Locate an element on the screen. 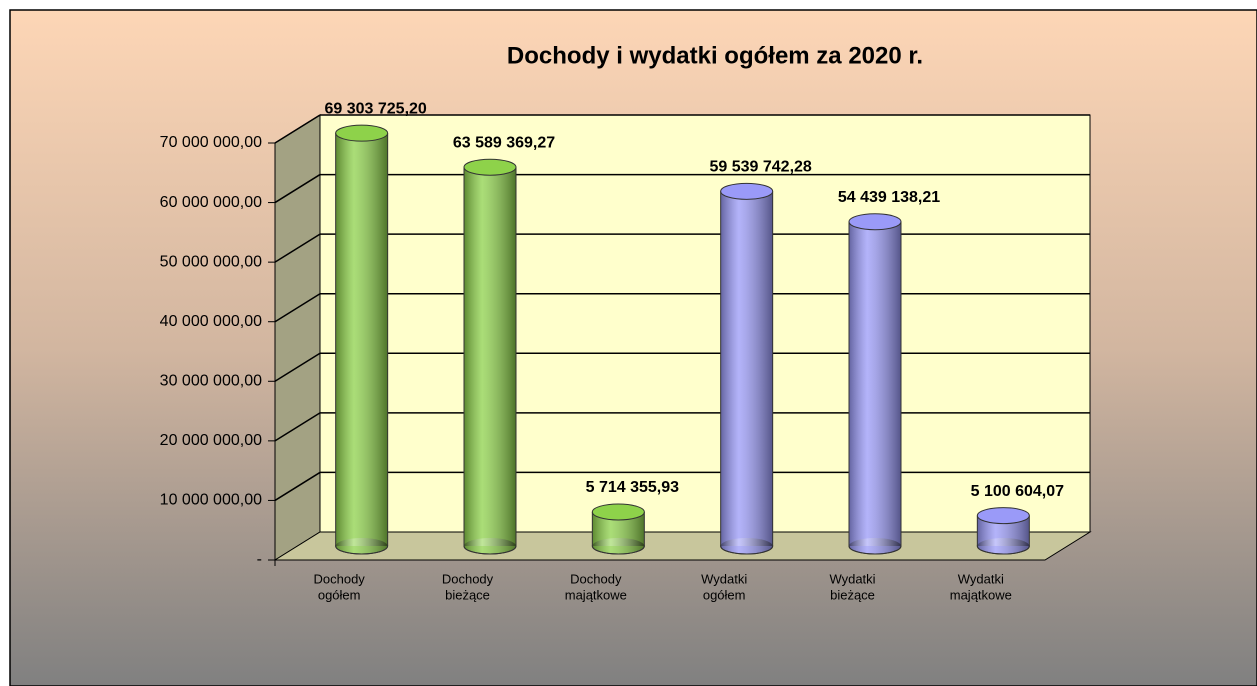 The image size is (1257, 686). chart-title: Dochody i wydatki ogółem za 2020 r. is located at coordinates (715, 55).